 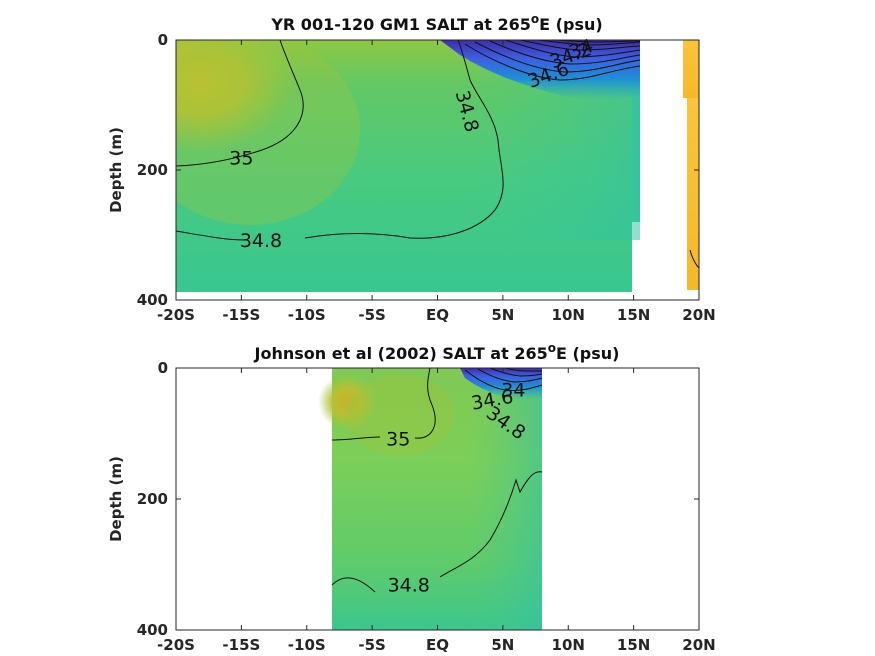 I want to click on contour-label: 34, so click(x=513, y=390).